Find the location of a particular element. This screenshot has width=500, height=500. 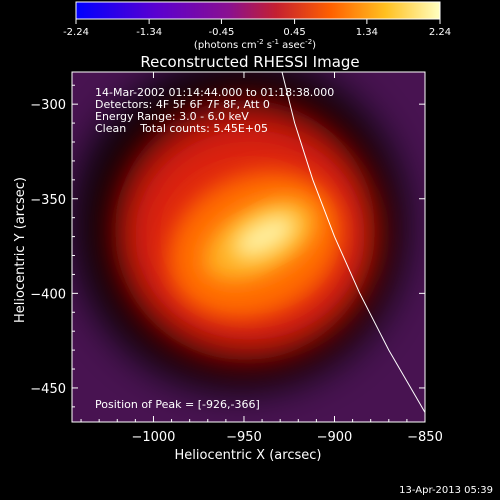

source-peak is located at coordinates (265, 236).